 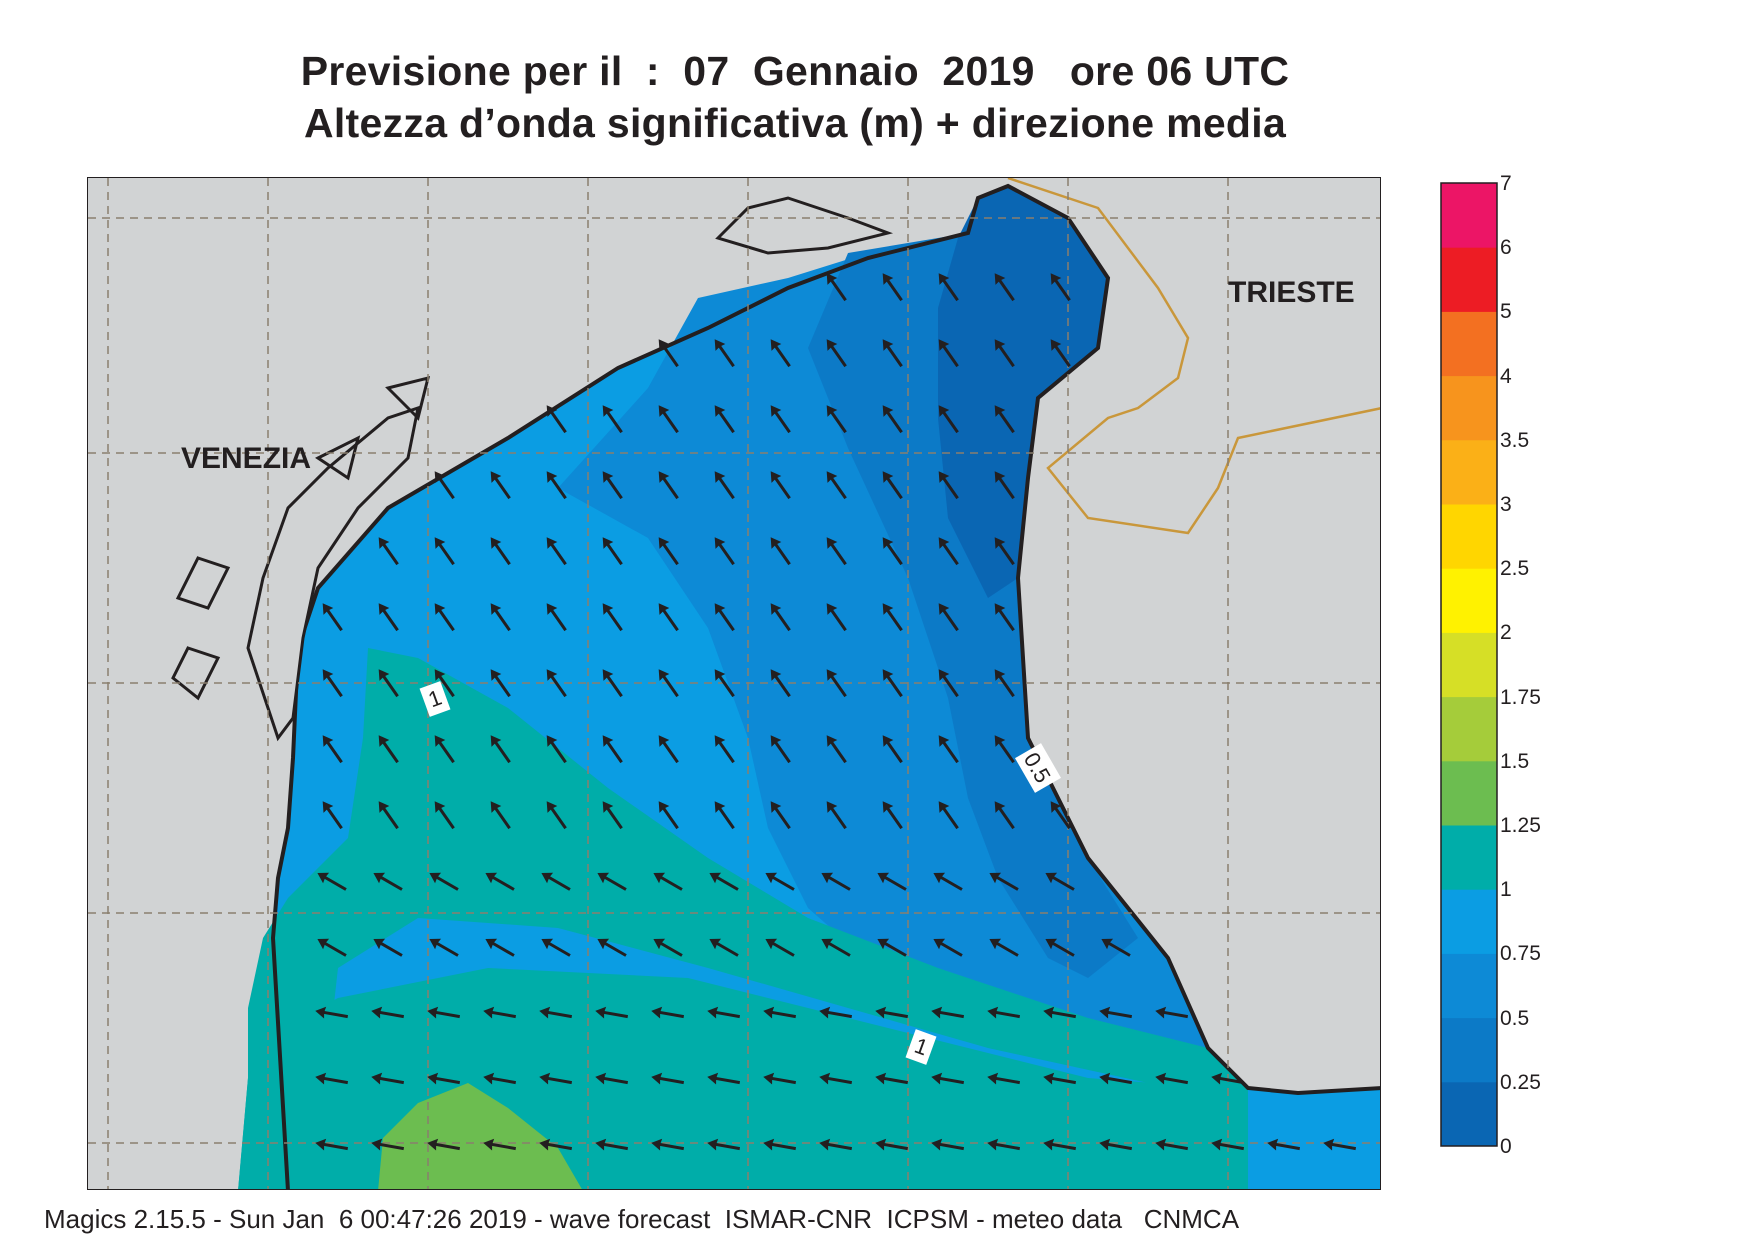 What do you see at coordinates (1520, 1082) in the screenshot?
I see `colorbar-tick-label: 0.25` at bounding box center [1520, 1082].